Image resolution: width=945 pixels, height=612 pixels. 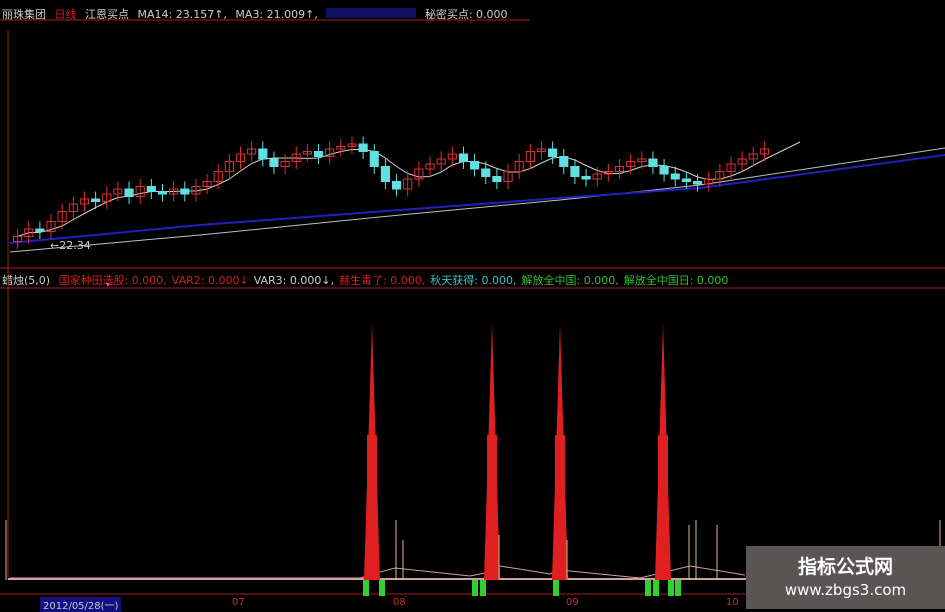 I want to click on low-price-label: ←22.34, so click(x=70, y=245).